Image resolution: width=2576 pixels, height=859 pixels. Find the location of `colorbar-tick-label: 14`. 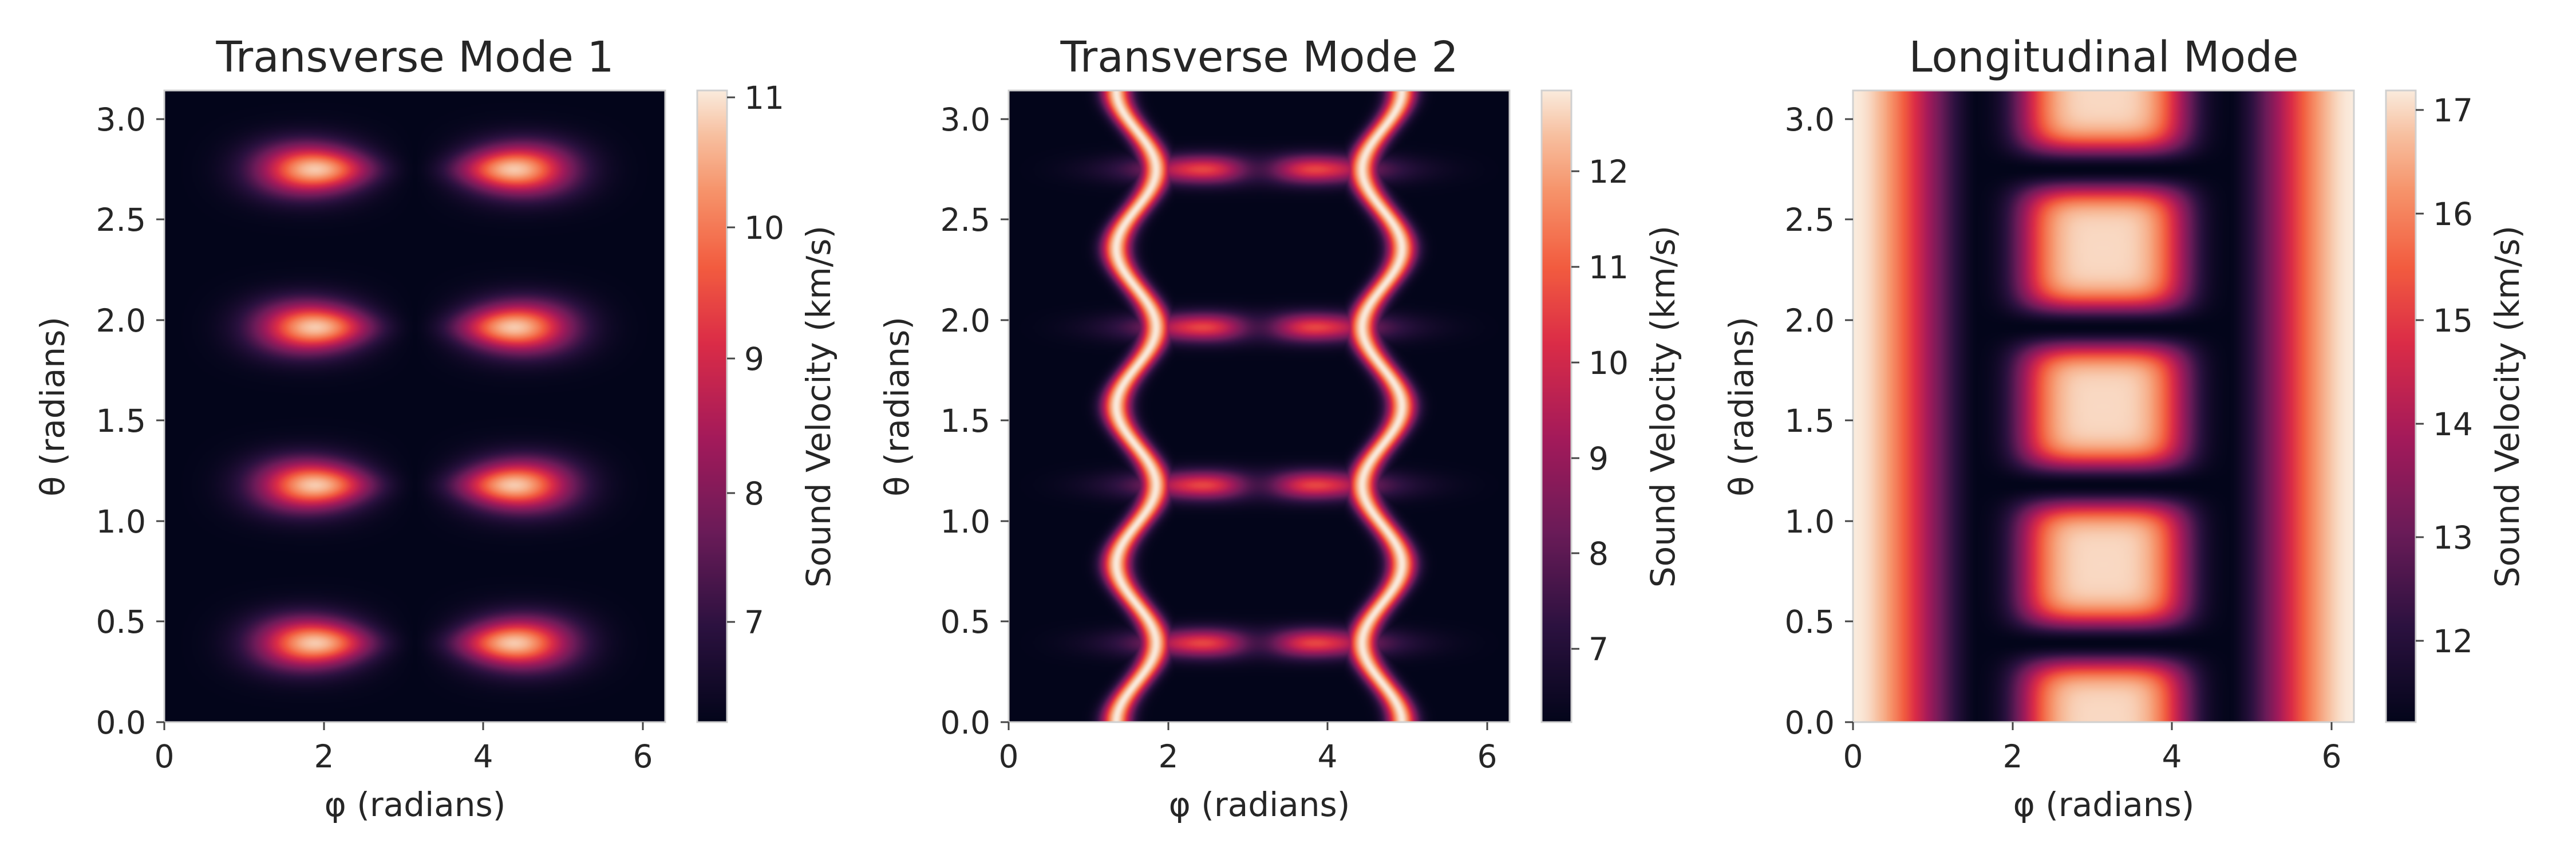

colorbar-tick-label: 14 is located at coordinates (2453, 424).